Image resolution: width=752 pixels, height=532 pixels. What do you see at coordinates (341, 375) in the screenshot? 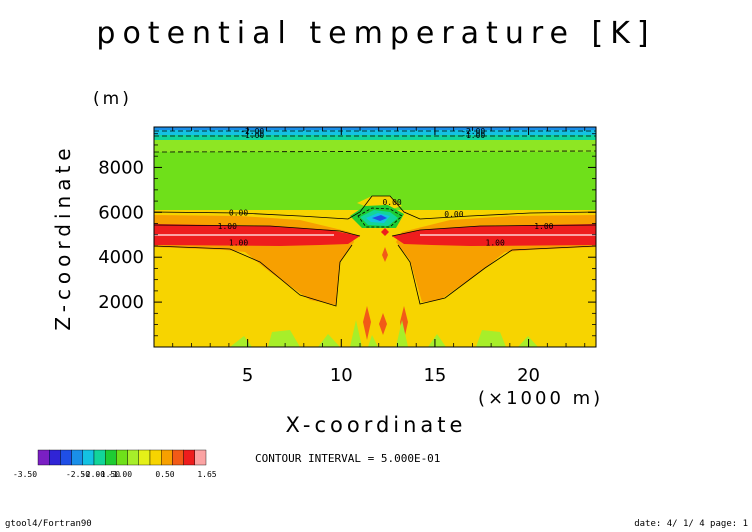
I see `x-tick-label: 10` at bounding box center [341, 375].